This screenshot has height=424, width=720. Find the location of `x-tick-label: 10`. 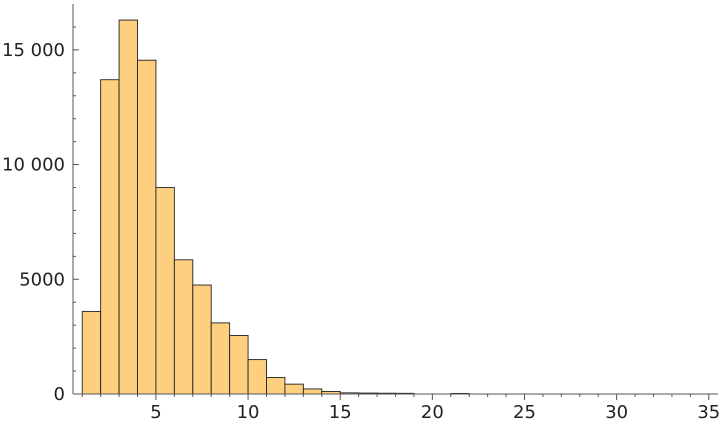

x-tick-label: 10 is located at coordinates (248, 412).